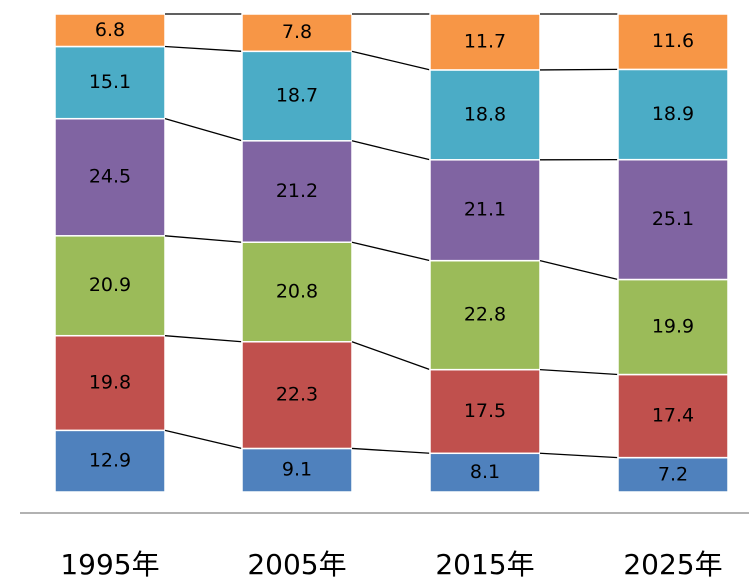 The image size is (749, 584). Describe the element at coordinates (673, 114) in the screenshot. I see `data-label: 18.9` at that location.